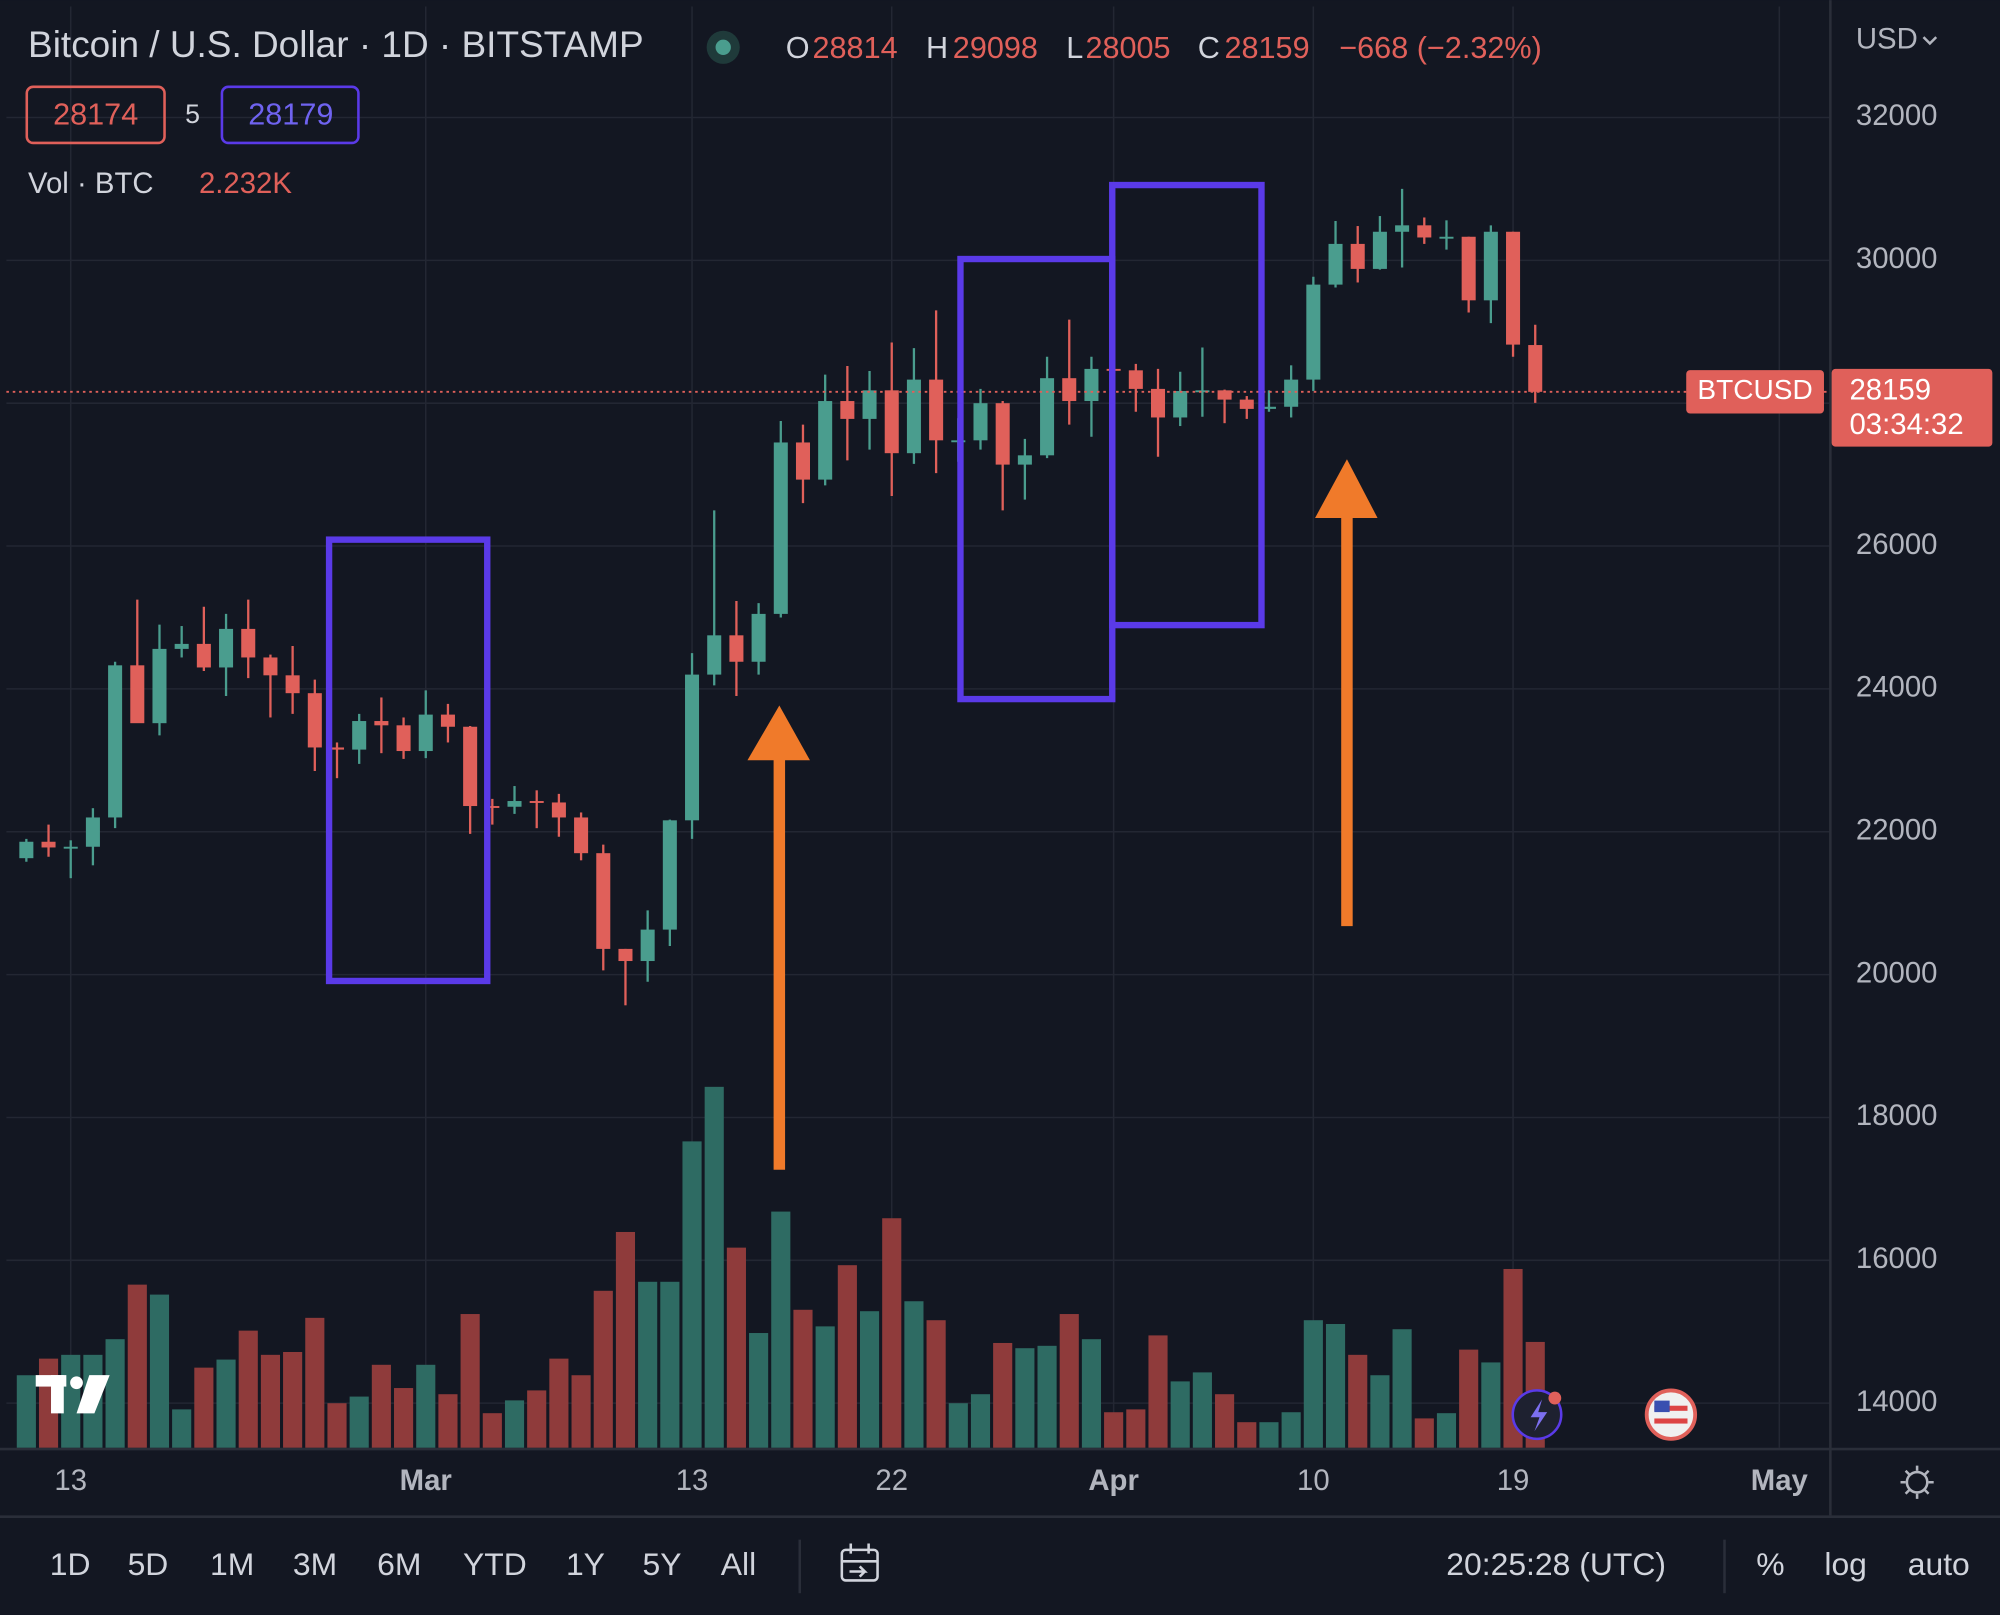 Image resolution: width=2000 pixels, height=1615 pixels. Describe the element at coordinates (1890, 390) in the screenshot. I see `price-tag-value: 28159` at that location.